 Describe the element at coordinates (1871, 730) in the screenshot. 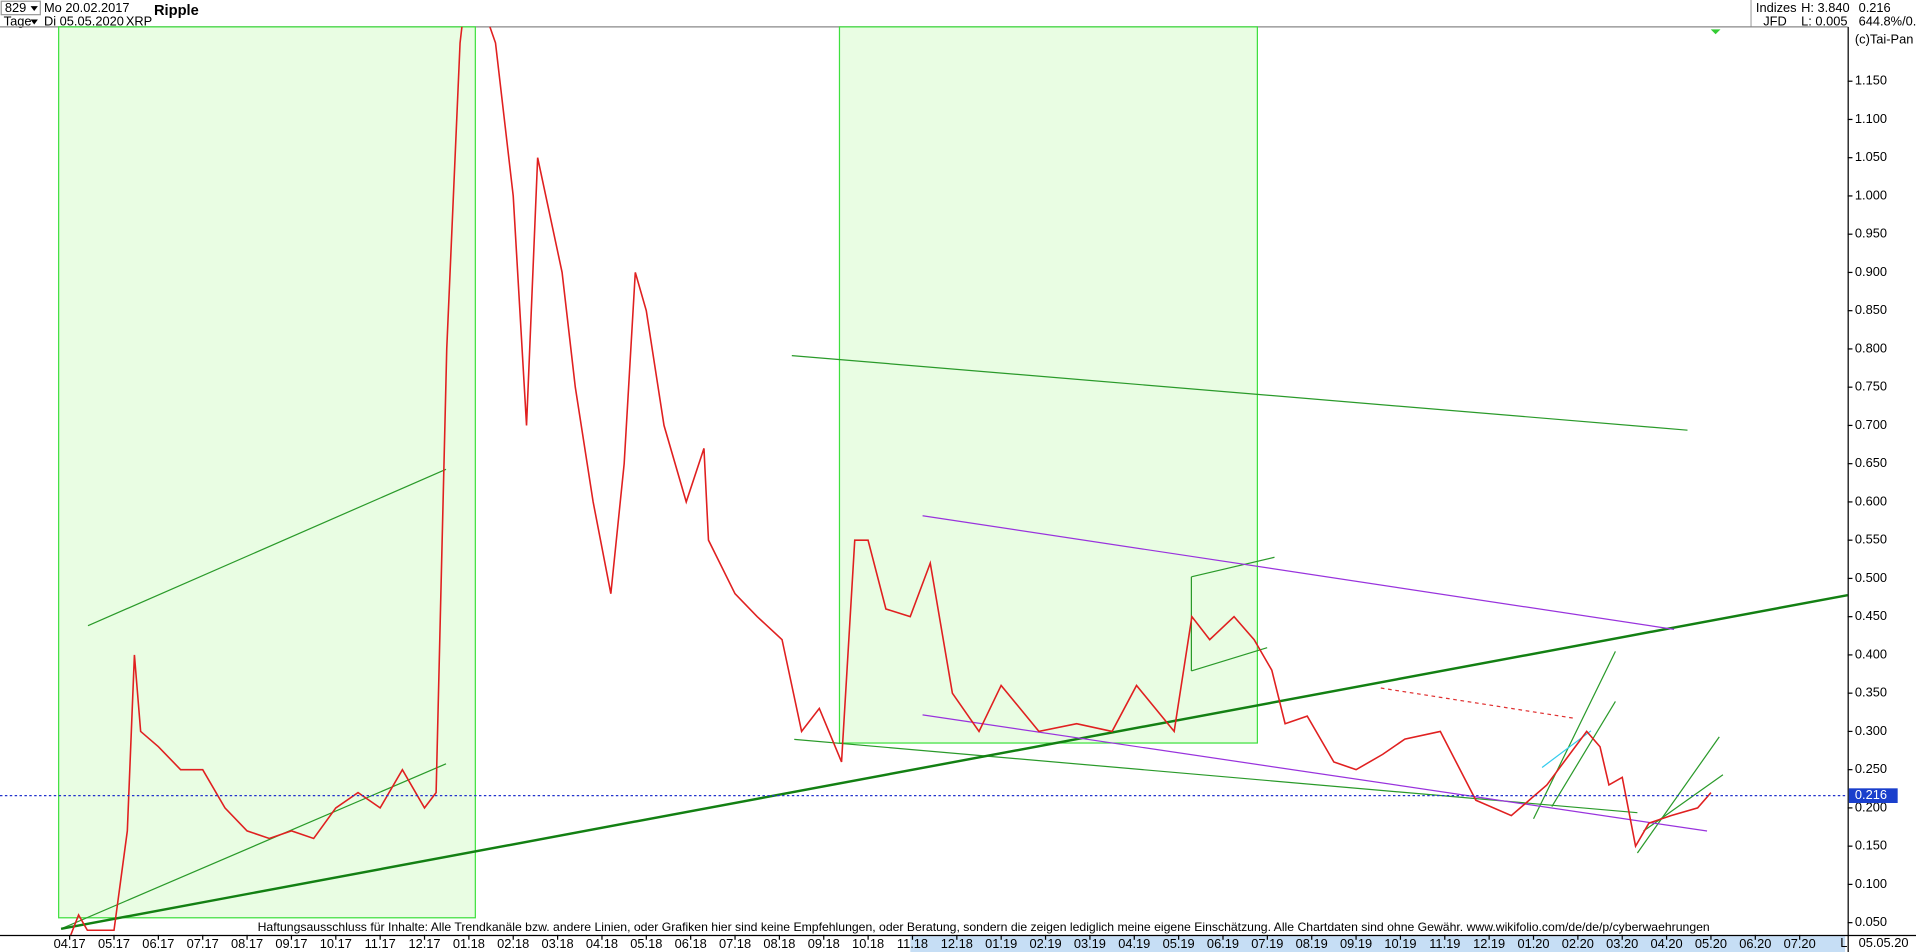

I see `y-tick-label: 0.300` at that location.